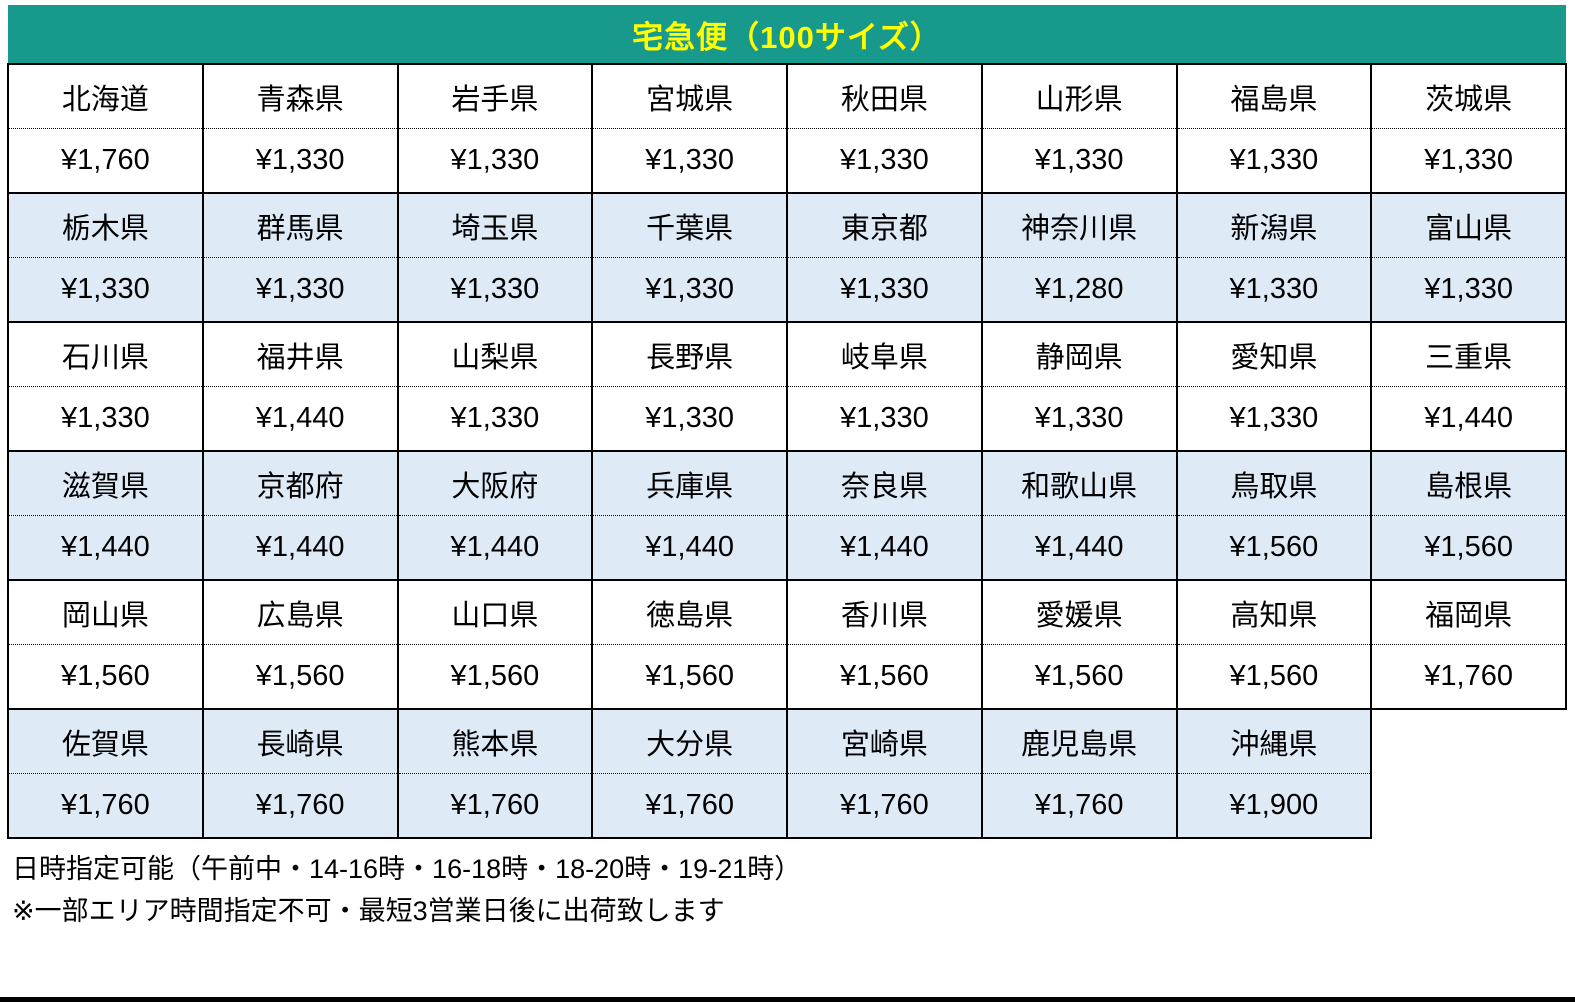 The height and width of the screenshot is (1002, 1575). I want to click on prefecture-name-cell: 大分県, so click(689, 741).